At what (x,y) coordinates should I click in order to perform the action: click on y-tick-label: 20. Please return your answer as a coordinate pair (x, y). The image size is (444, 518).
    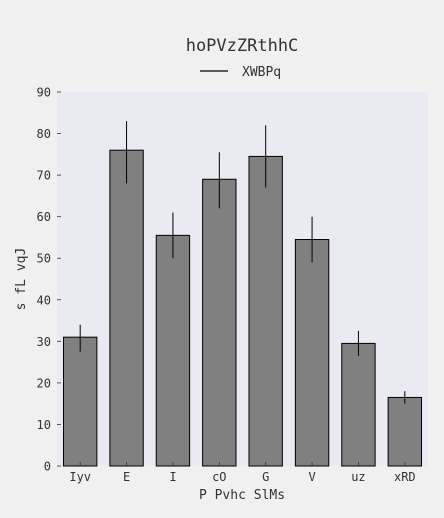
    Looking at the image, I should click on (44, 383).